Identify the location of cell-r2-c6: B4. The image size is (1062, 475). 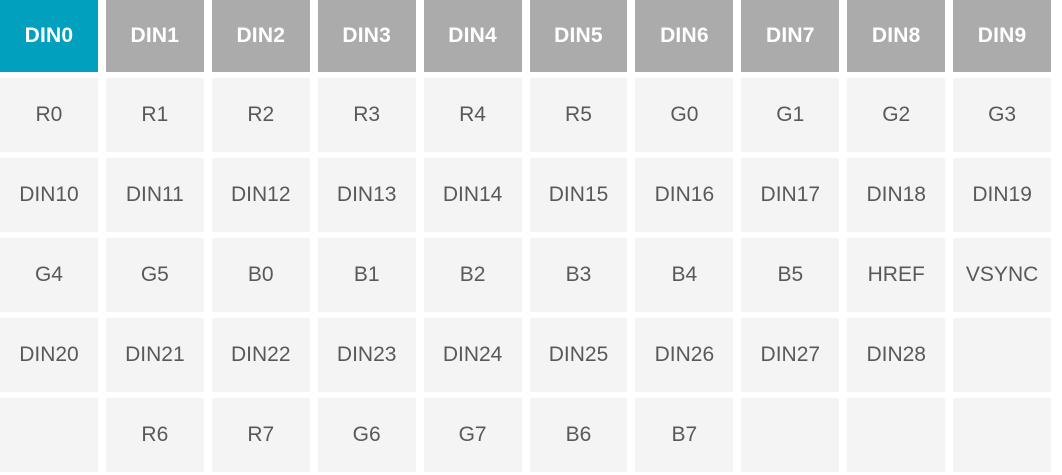
(684, 275).